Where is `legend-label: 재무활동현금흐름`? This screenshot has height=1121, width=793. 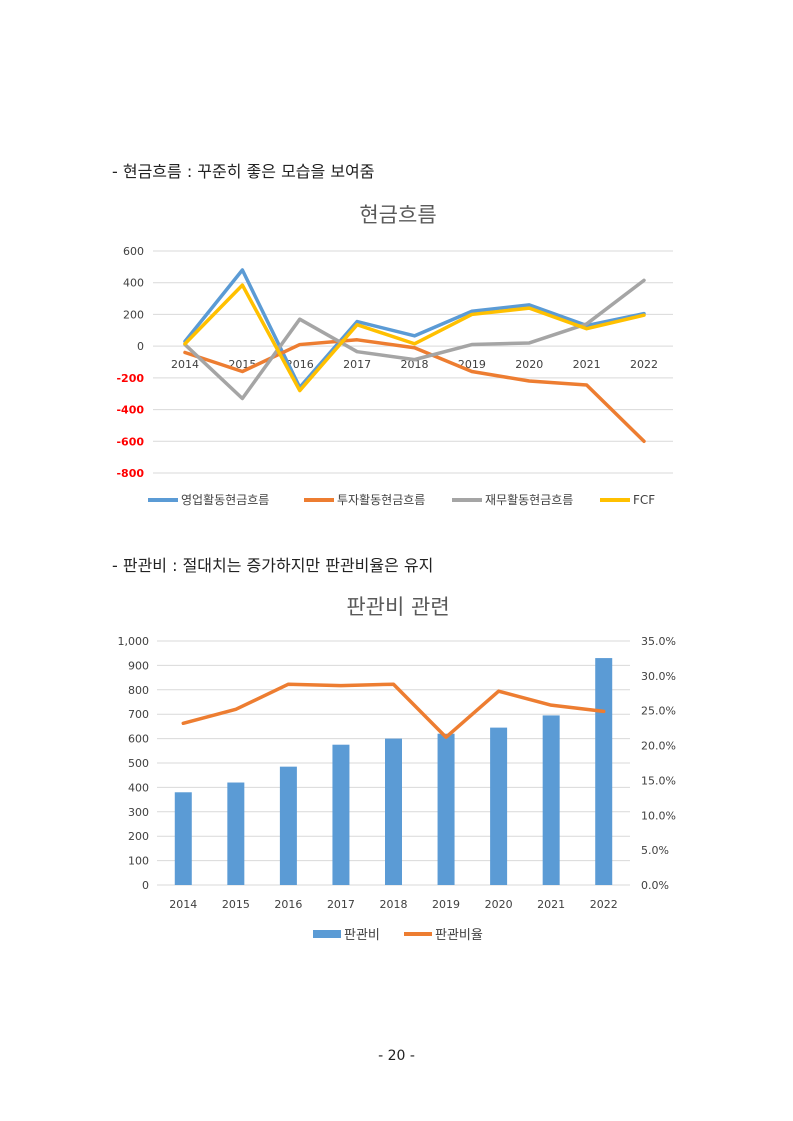
legend-label: 재무활동현금흐름 is located at coordinates (529, 500).